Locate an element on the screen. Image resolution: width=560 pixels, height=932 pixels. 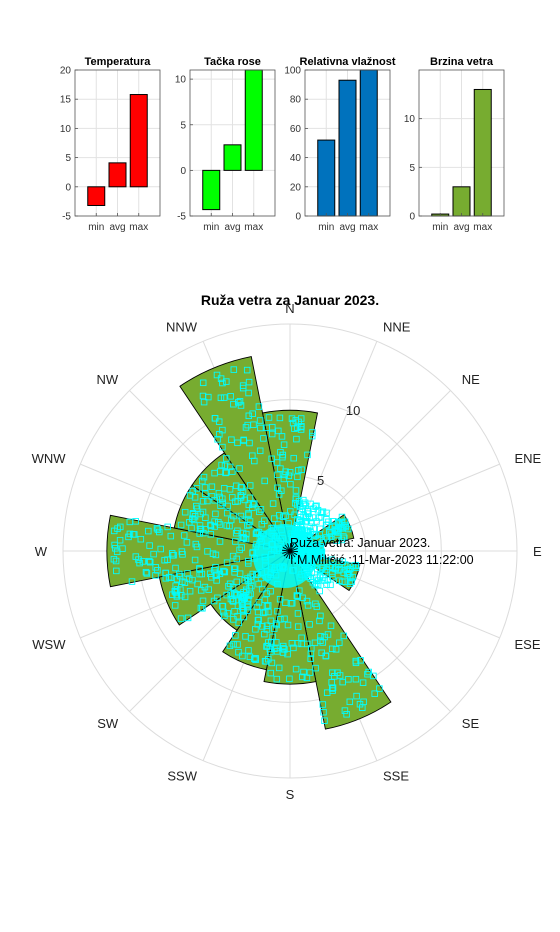
bar-avg is located at coordinates (347, 148).